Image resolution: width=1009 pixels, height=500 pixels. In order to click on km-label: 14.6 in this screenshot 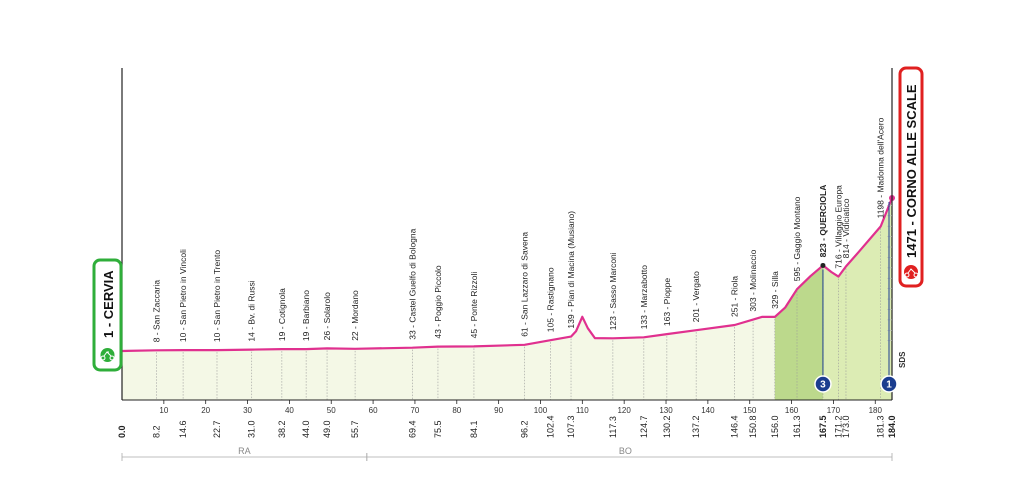, I will do `click(183, 429)`.